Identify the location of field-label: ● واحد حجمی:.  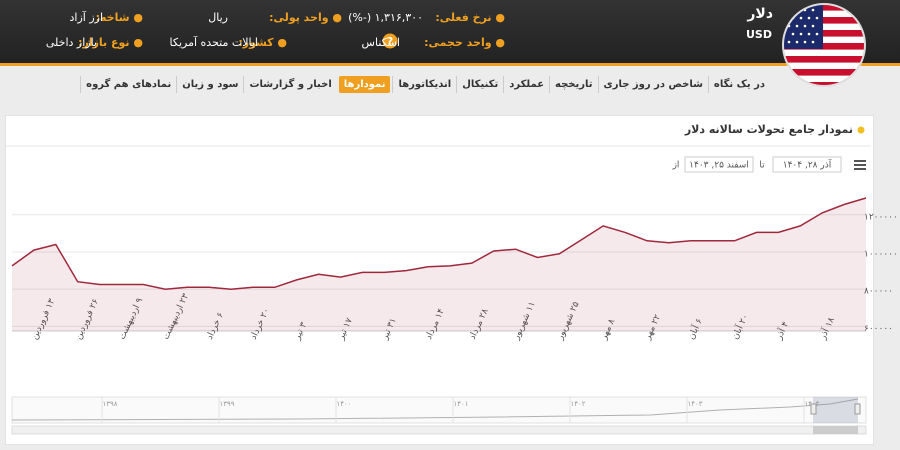
(464, 42).